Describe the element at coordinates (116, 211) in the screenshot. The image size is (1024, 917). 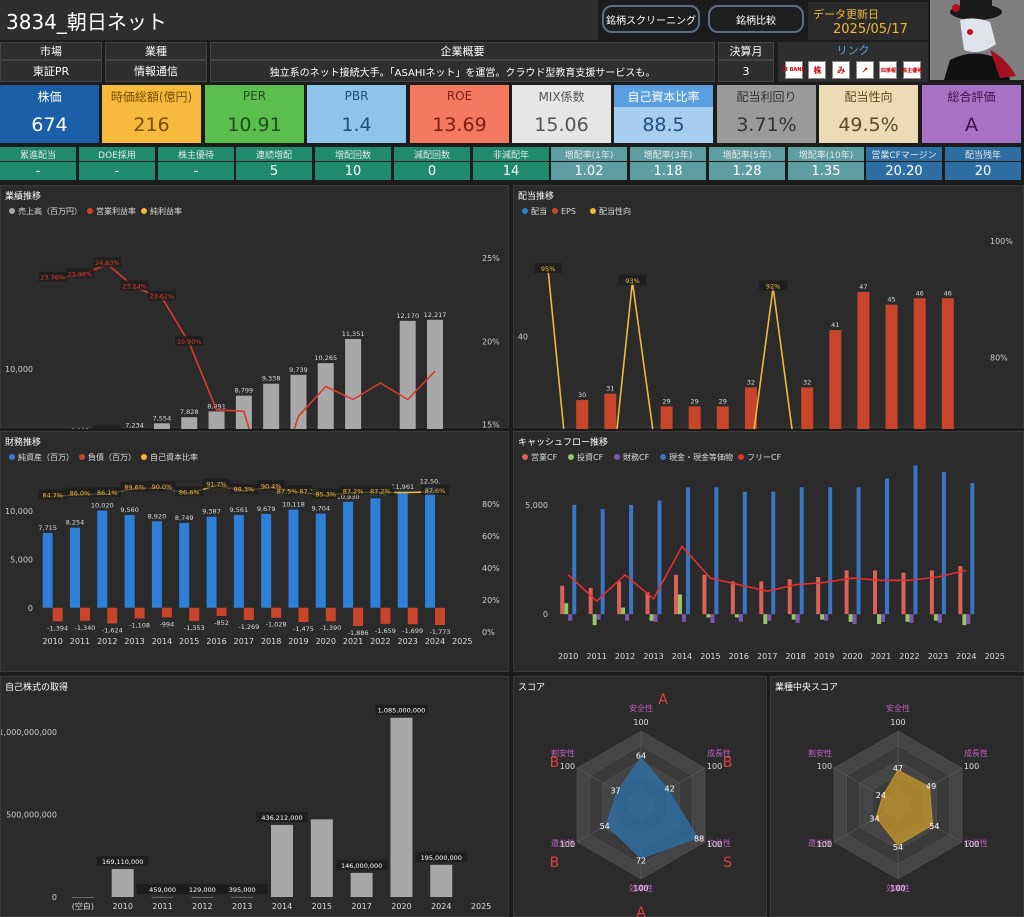
I see `legend-item: 営業利益率` at that location.